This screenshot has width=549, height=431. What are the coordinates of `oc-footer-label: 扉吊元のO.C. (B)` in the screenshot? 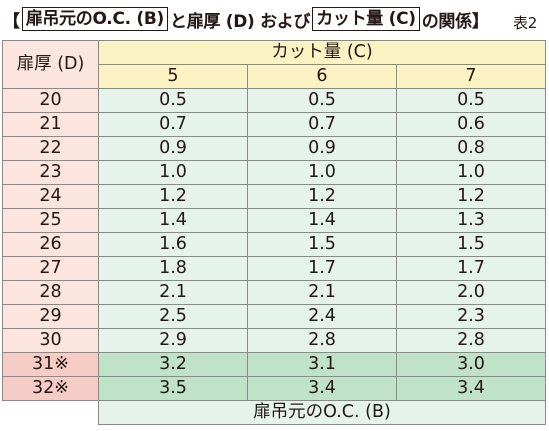 It's located at (322, 412).